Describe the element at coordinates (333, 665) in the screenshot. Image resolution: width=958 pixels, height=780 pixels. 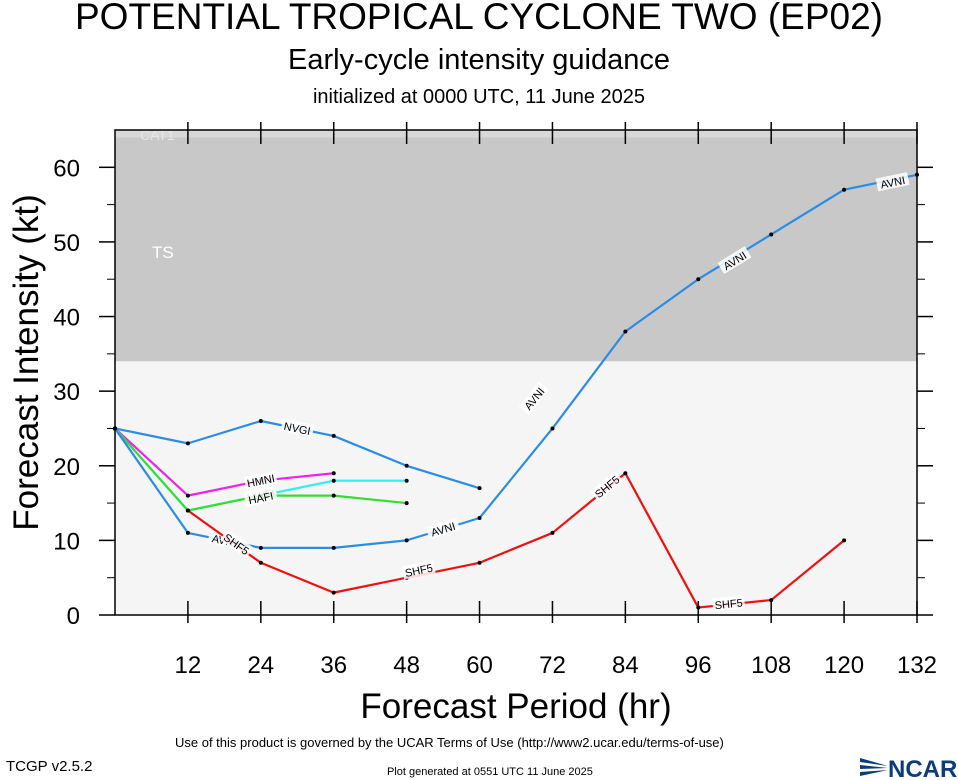
I see `x-tick-label: 36` at that location.